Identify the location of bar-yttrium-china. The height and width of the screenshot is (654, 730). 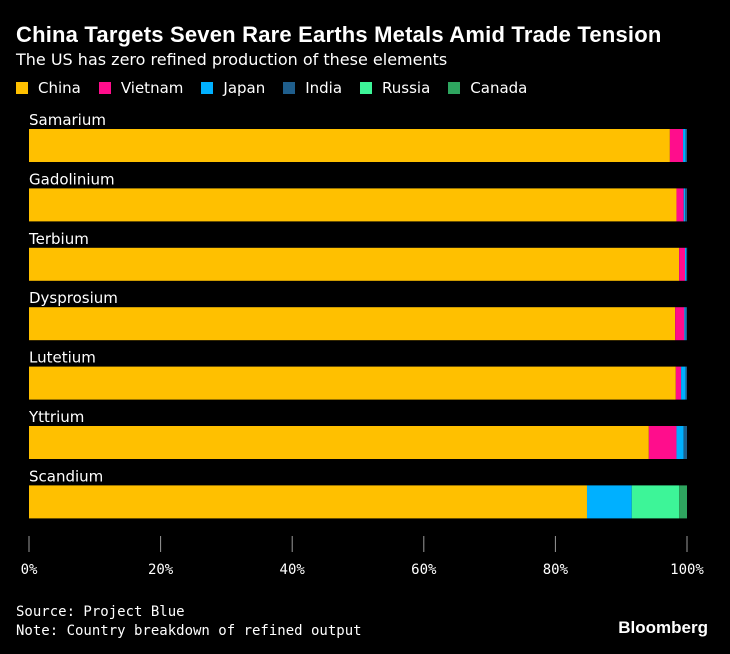
(339, 442).